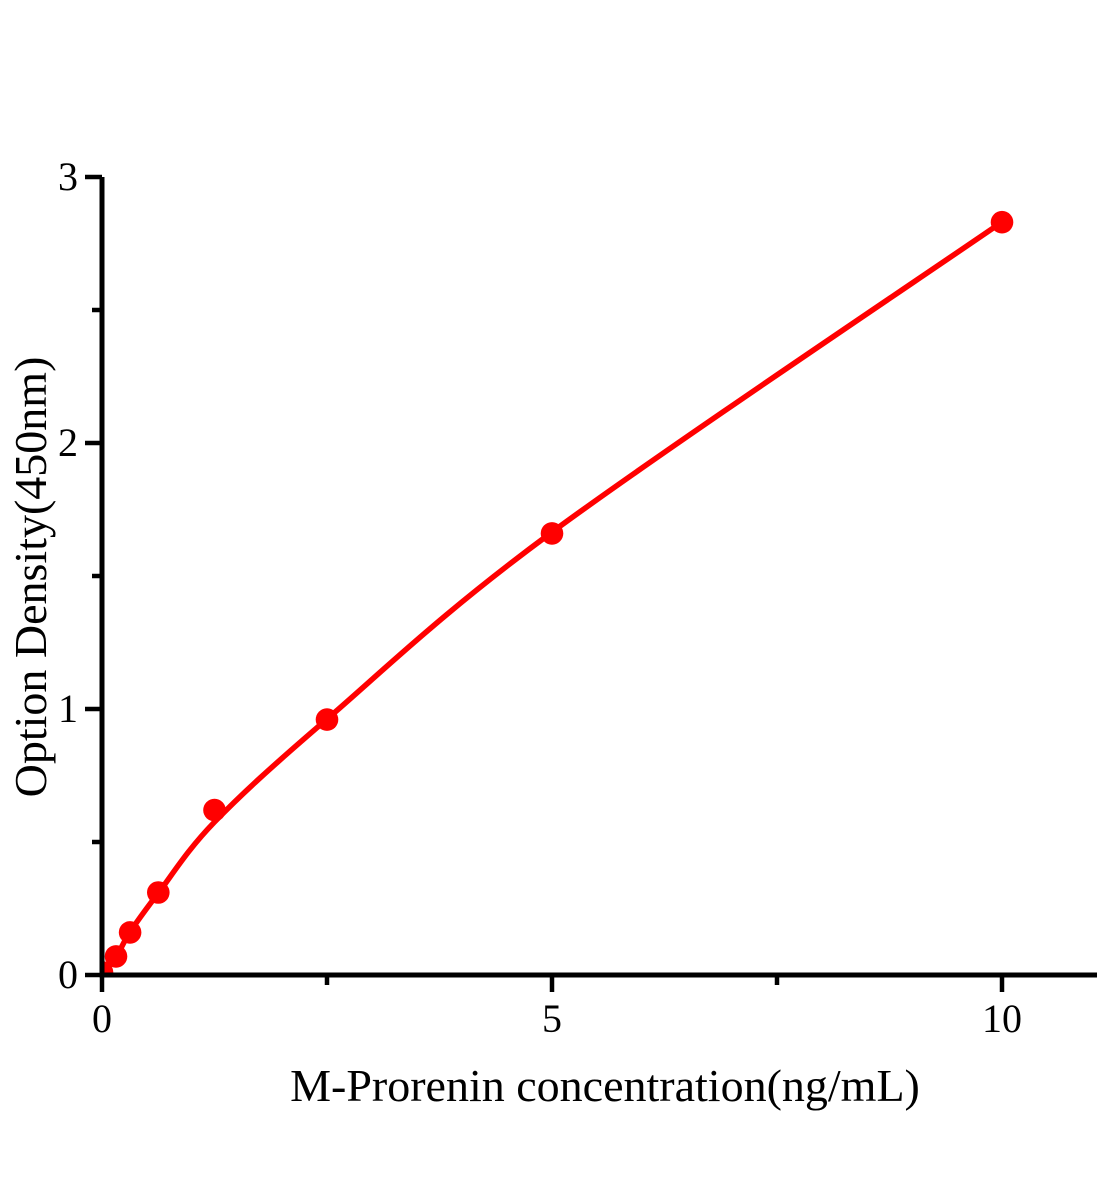 The height and width of the screenshot is (1200, 1104). Describe the element at coordinates (605, 1085) in the screenshot. I see `x-axis-title: M-Prorenin concentration(ng/mL)` at that location.